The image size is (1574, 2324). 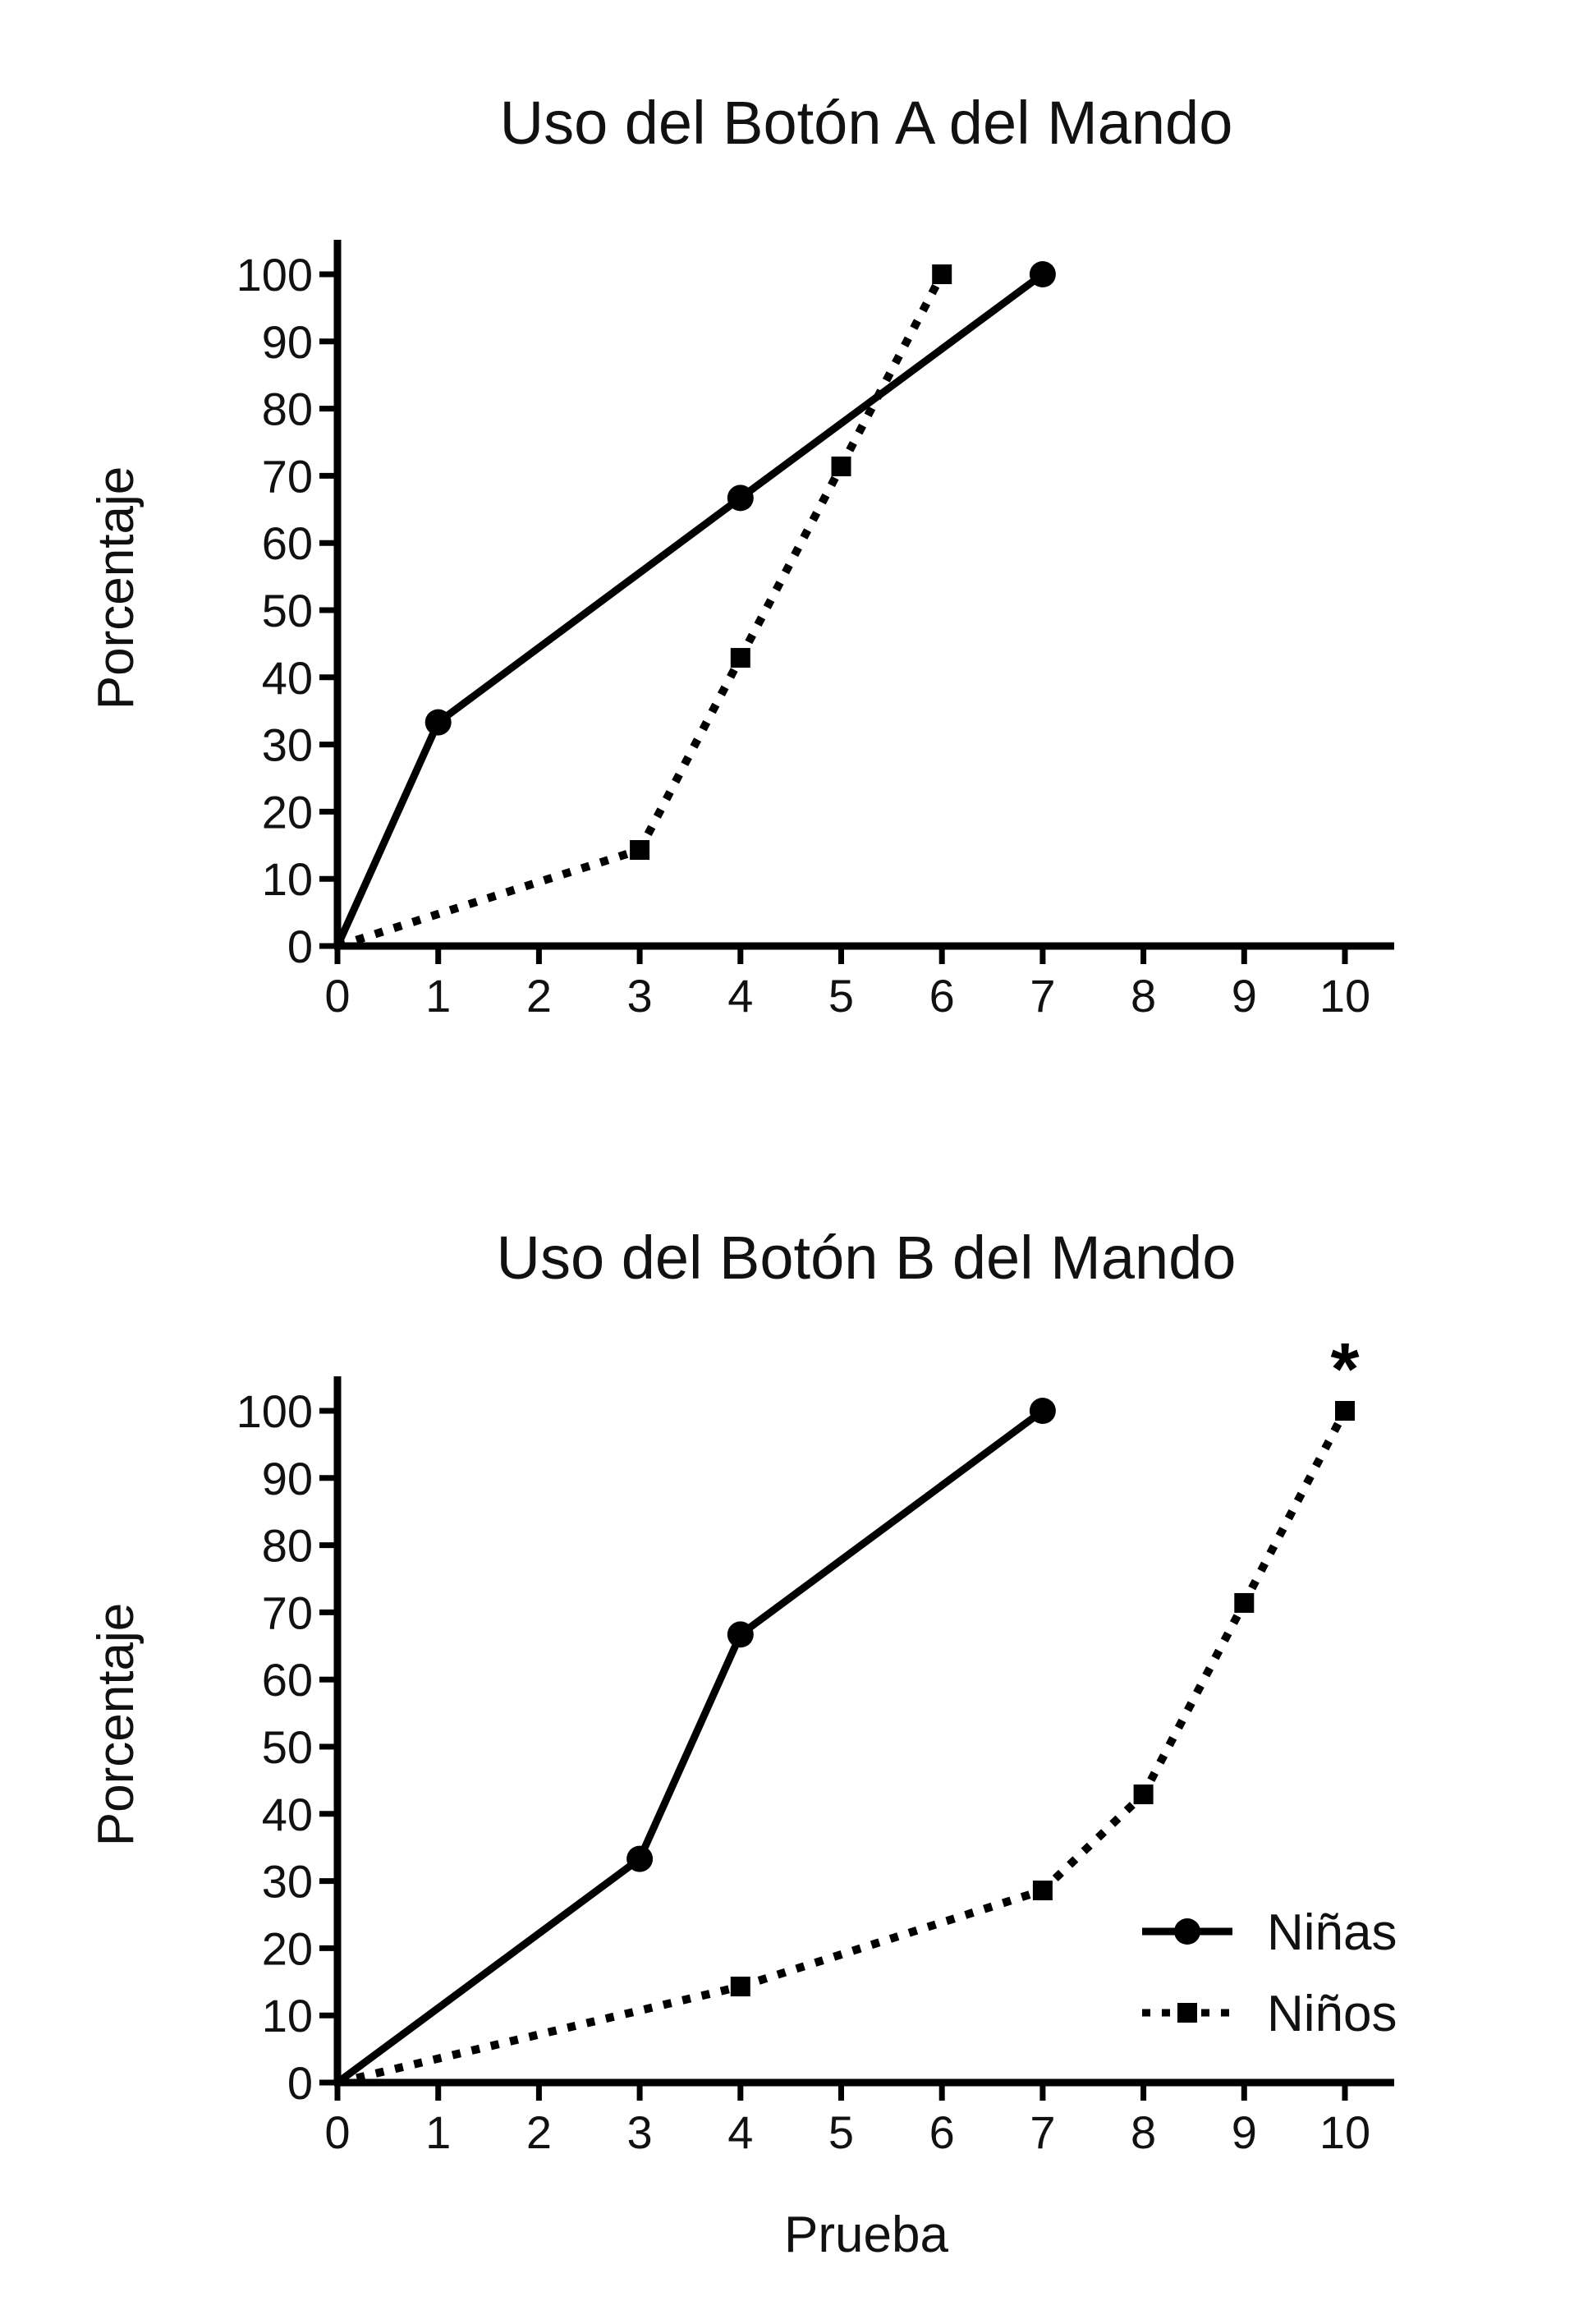 What do you see at coordinates (867, 1258) in the screenshot?
I see `chart-title: Uso del Botón B del Mando` at bounding box center [867, 1258].